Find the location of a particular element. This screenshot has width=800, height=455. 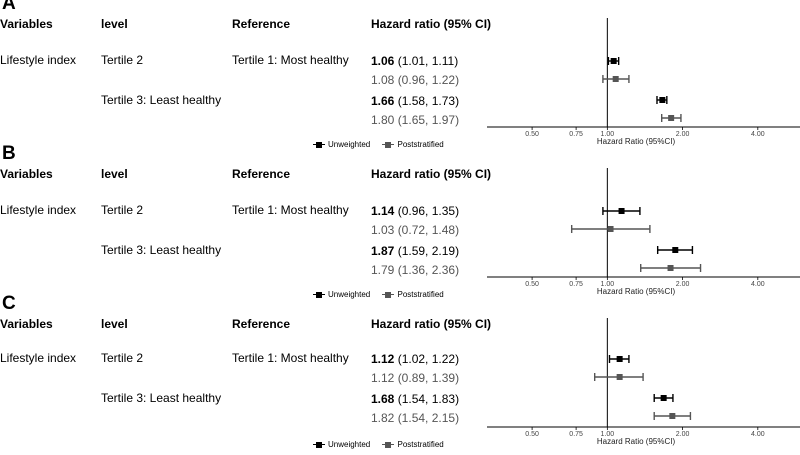

panel-label: A is located at coordinates (9, 7).